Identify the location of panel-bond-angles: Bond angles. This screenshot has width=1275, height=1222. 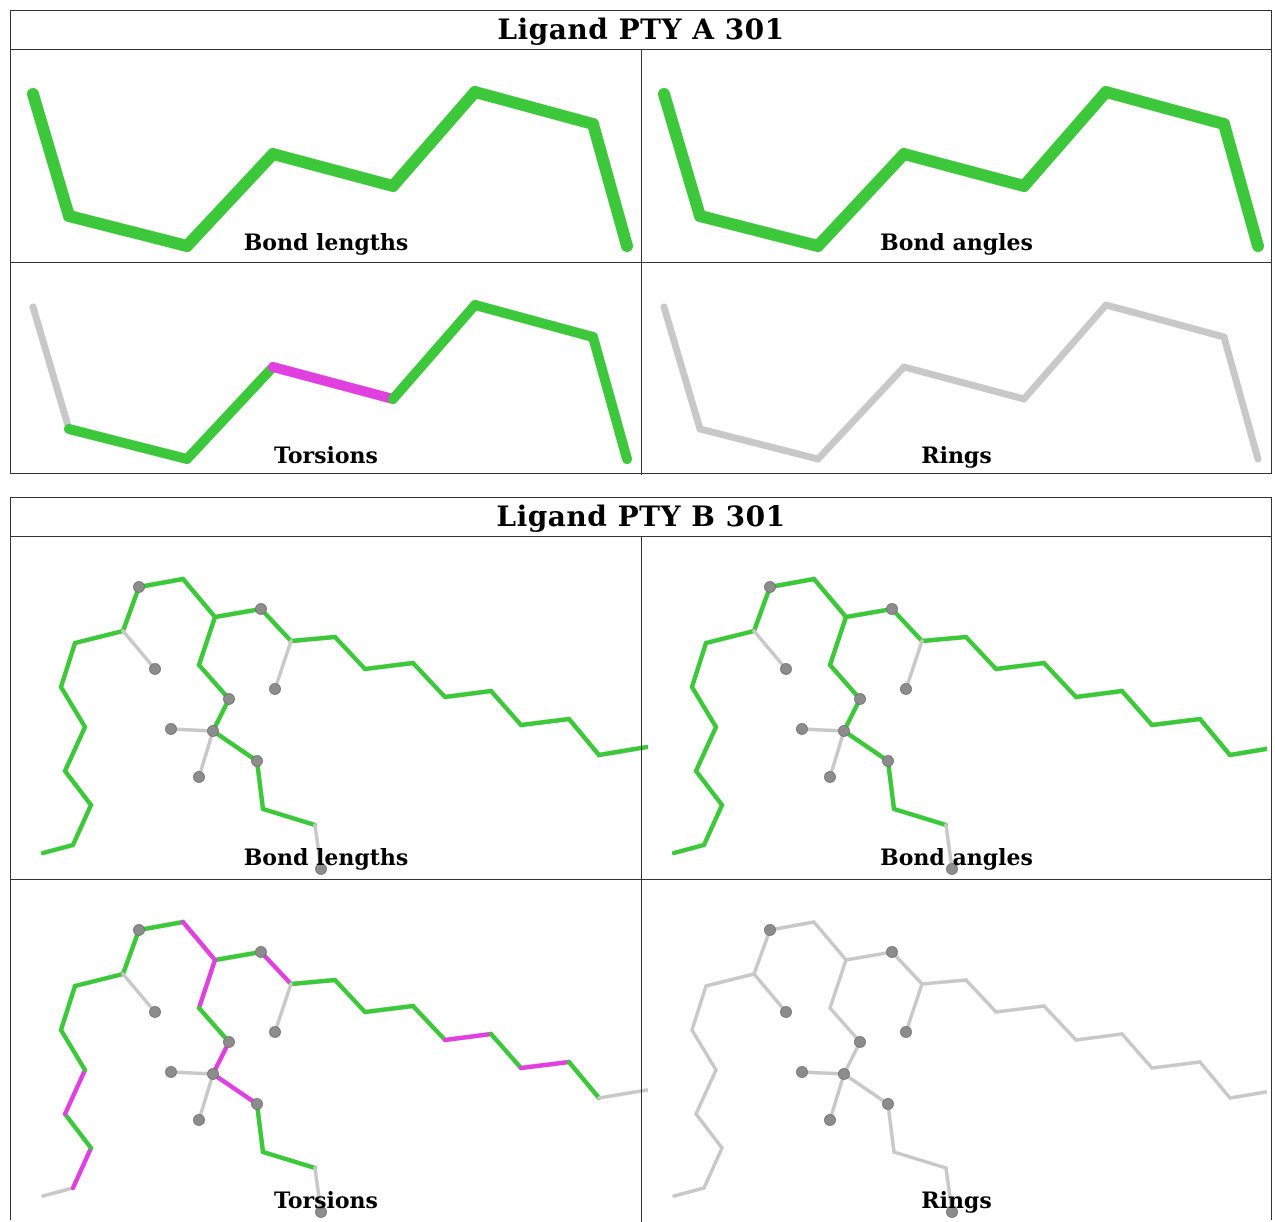
(956, 156).